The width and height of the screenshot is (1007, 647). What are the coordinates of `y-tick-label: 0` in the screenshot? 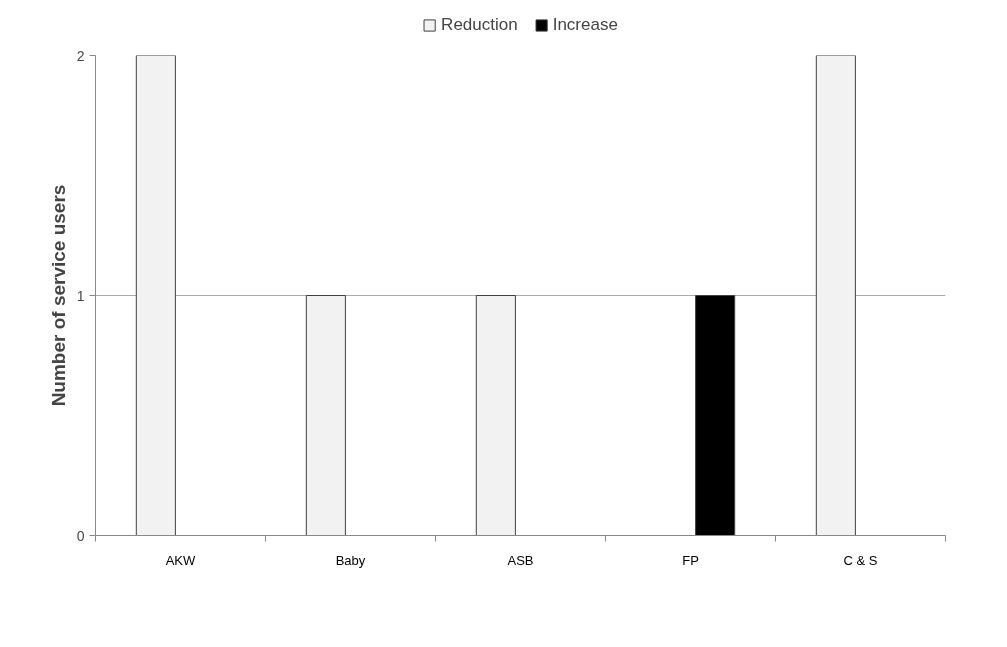 It's located at (80, 535).